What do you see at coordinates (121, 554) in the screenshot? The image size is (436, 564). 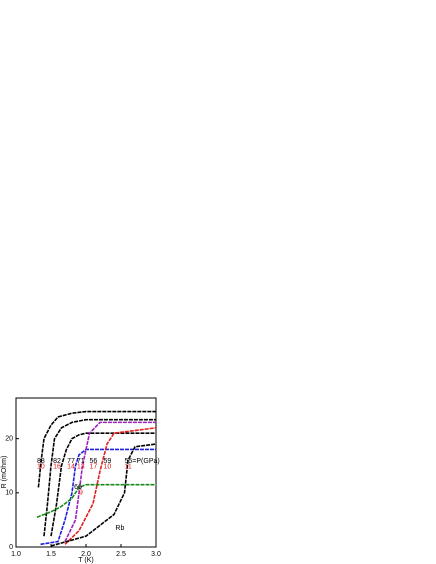 I see `x-tick-label: 2.5` at bounding box center [121, 554].